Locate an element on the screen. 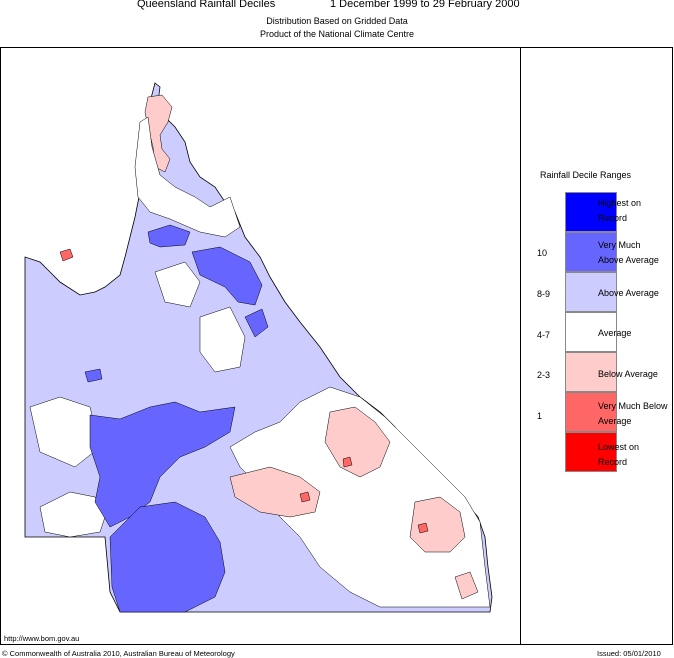 This screenshot has height=658, width=674. very-much-below-east is located at coordinates (347, 462).